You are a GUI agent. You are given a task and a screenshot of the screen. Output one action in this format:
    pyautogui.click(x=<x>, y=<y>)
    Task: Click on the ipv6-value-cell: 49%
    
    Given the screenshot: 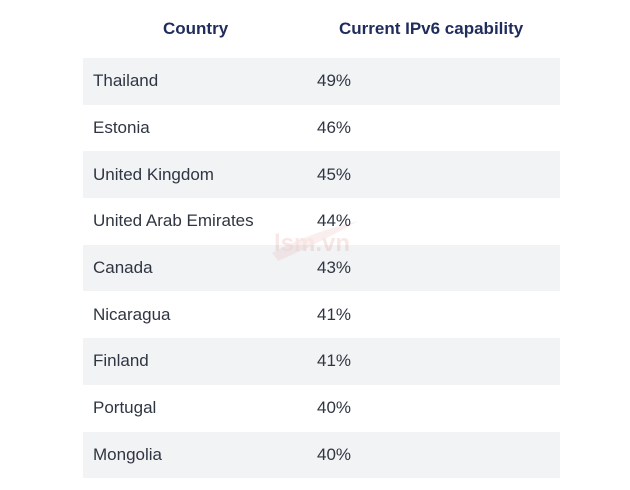 What is the action you would take?
    pyautogui.click(x=334, y=81)
    